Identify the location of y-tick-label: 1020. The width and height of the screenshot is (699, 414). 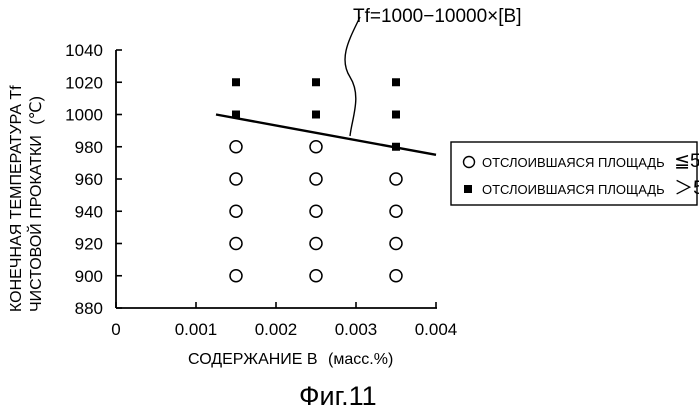
(84, 82).